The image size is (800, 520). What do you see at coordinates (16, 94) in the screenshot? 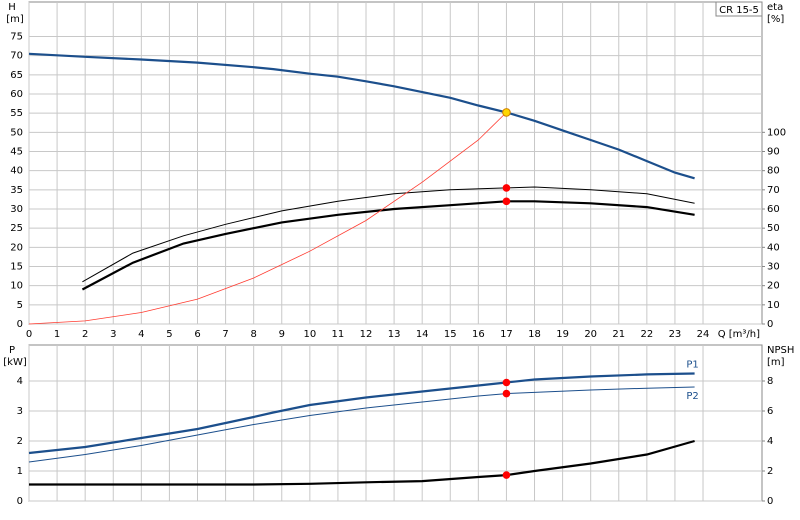
I see `y-tick-label: 60` at bounding box center [16, 94].